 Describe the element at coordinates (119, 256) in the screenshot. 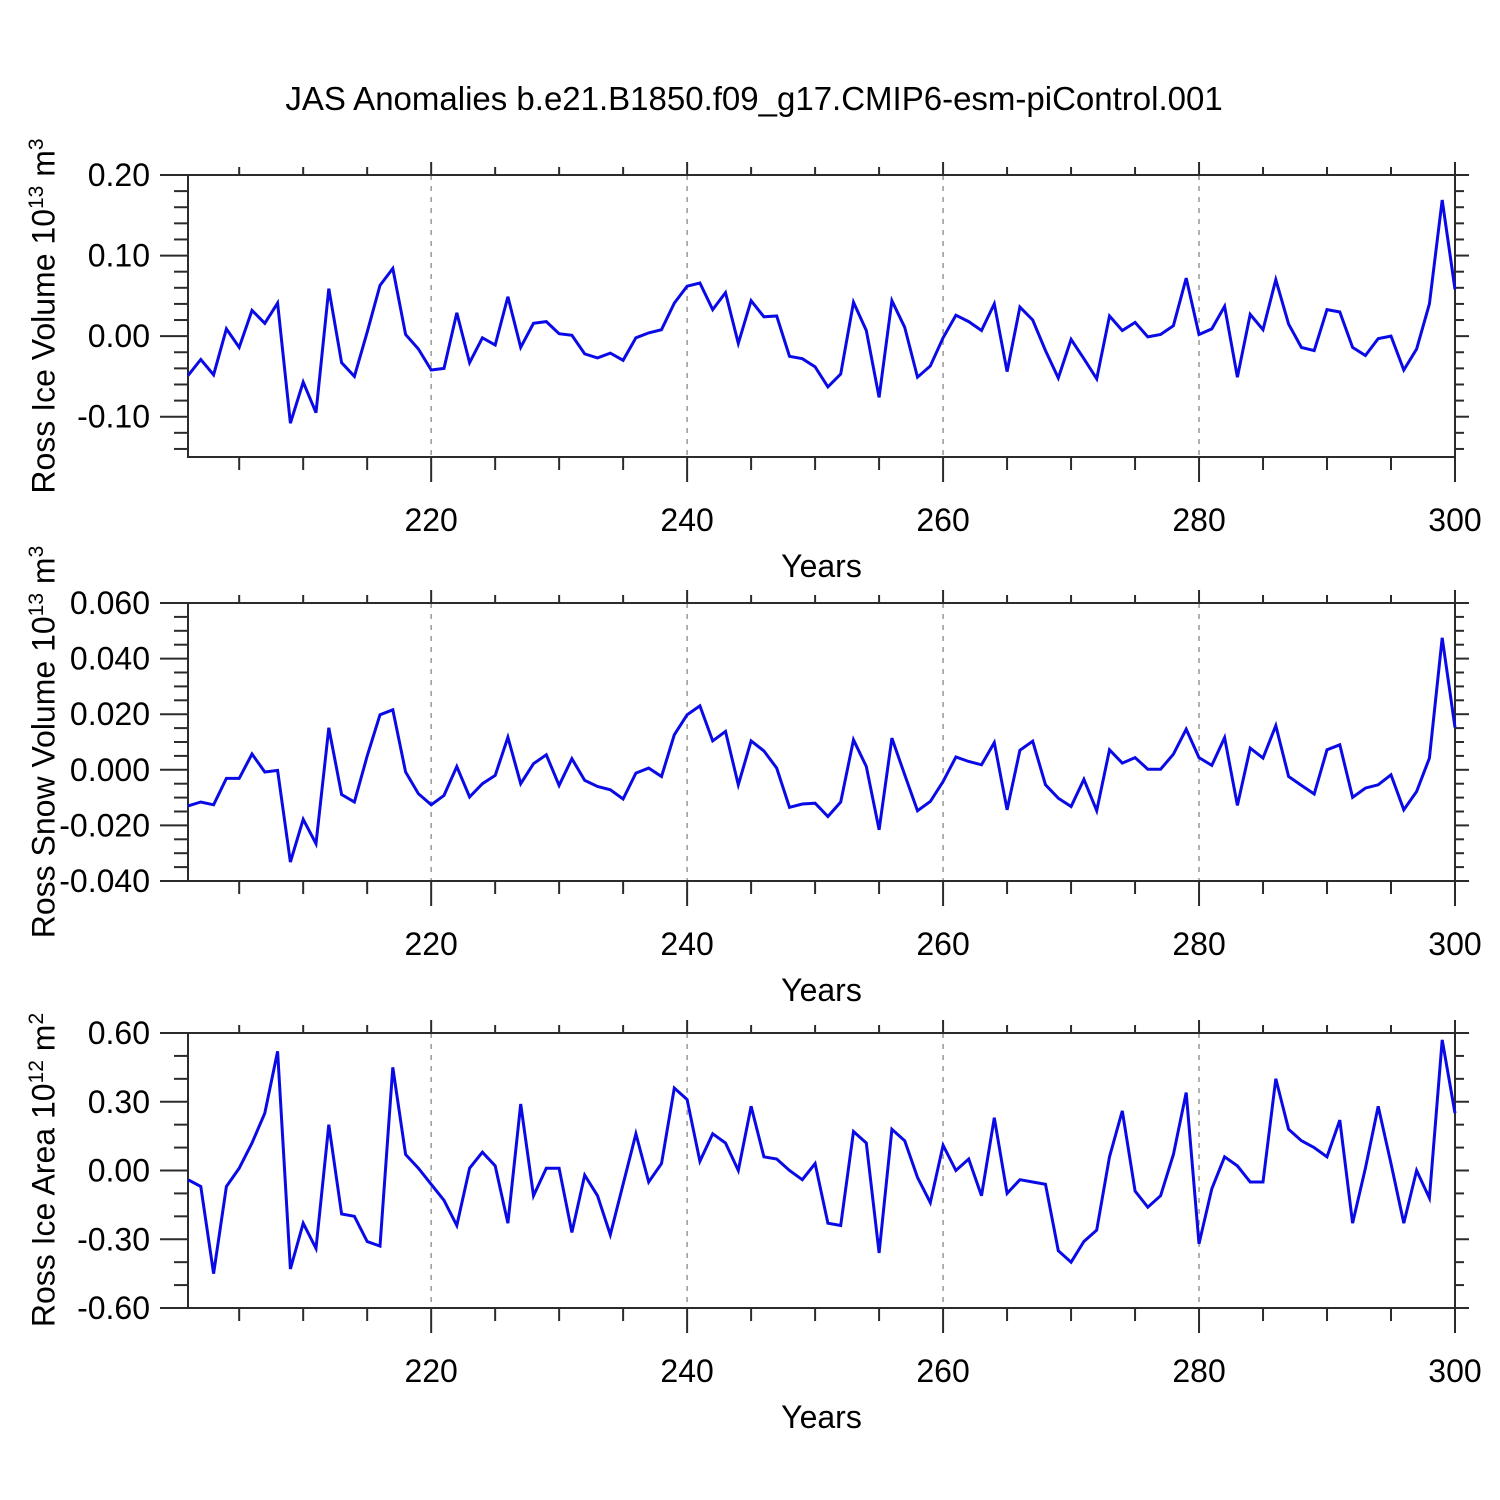

I see `y-tick-label: 0.10` at that location.